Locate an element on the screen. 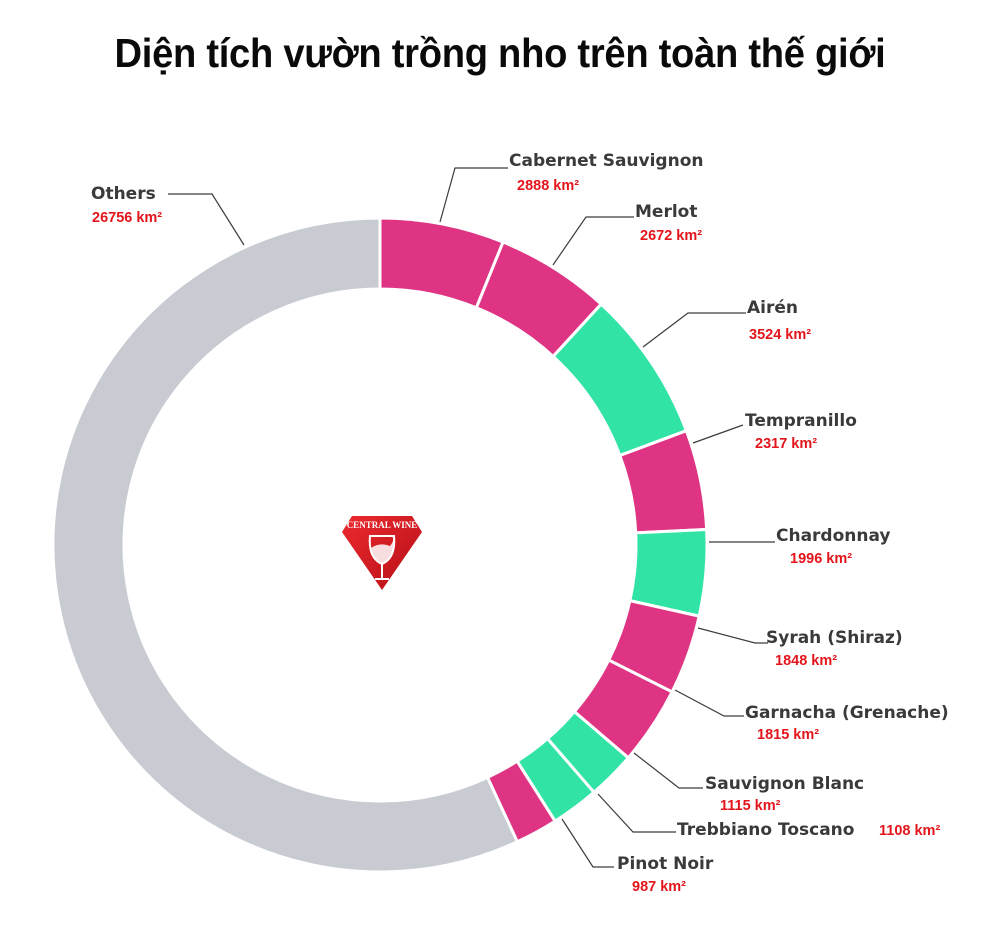 The height and width of the screenshot is (927, 1000). label-name-trebbiano-toscano: Trebbiano Toscano is located at coordinates (765, 830).